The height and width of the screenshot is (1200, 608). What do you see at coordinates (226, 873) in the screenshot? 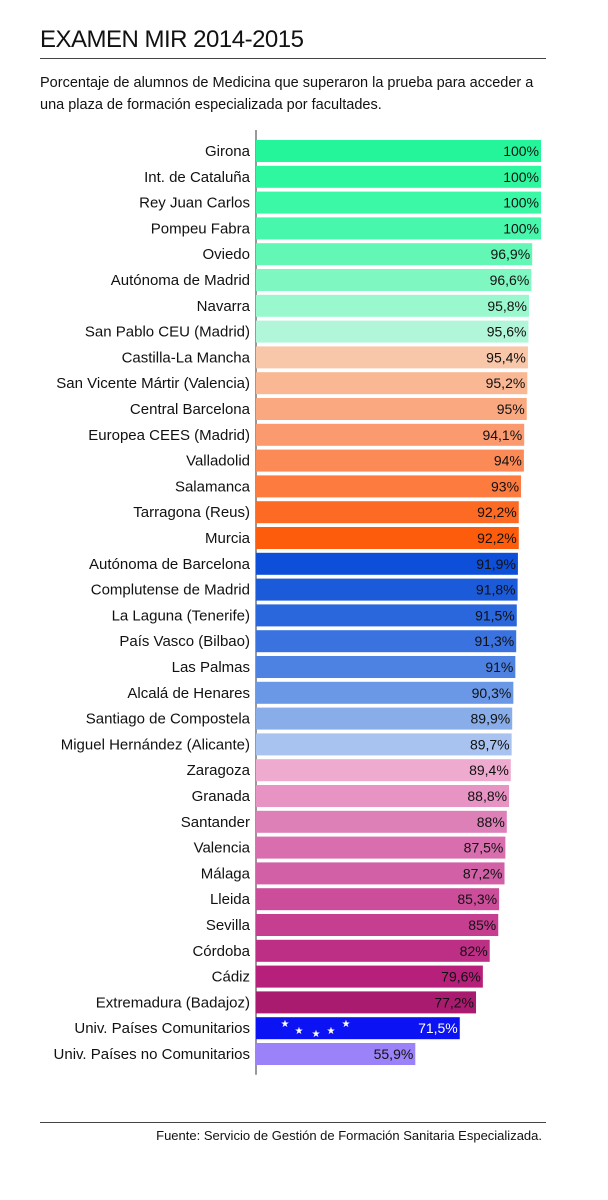
I see `category-label: Málaga` at bounding box center [226, 873].